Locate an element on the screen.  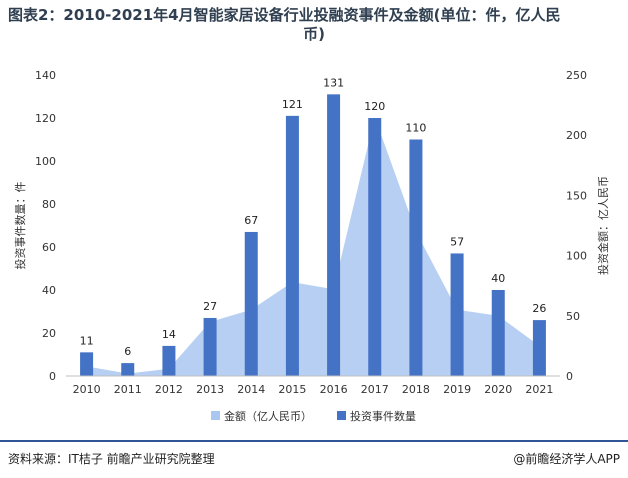
x-tick-label-2015: 2015 is located at coordinates (292, 389).